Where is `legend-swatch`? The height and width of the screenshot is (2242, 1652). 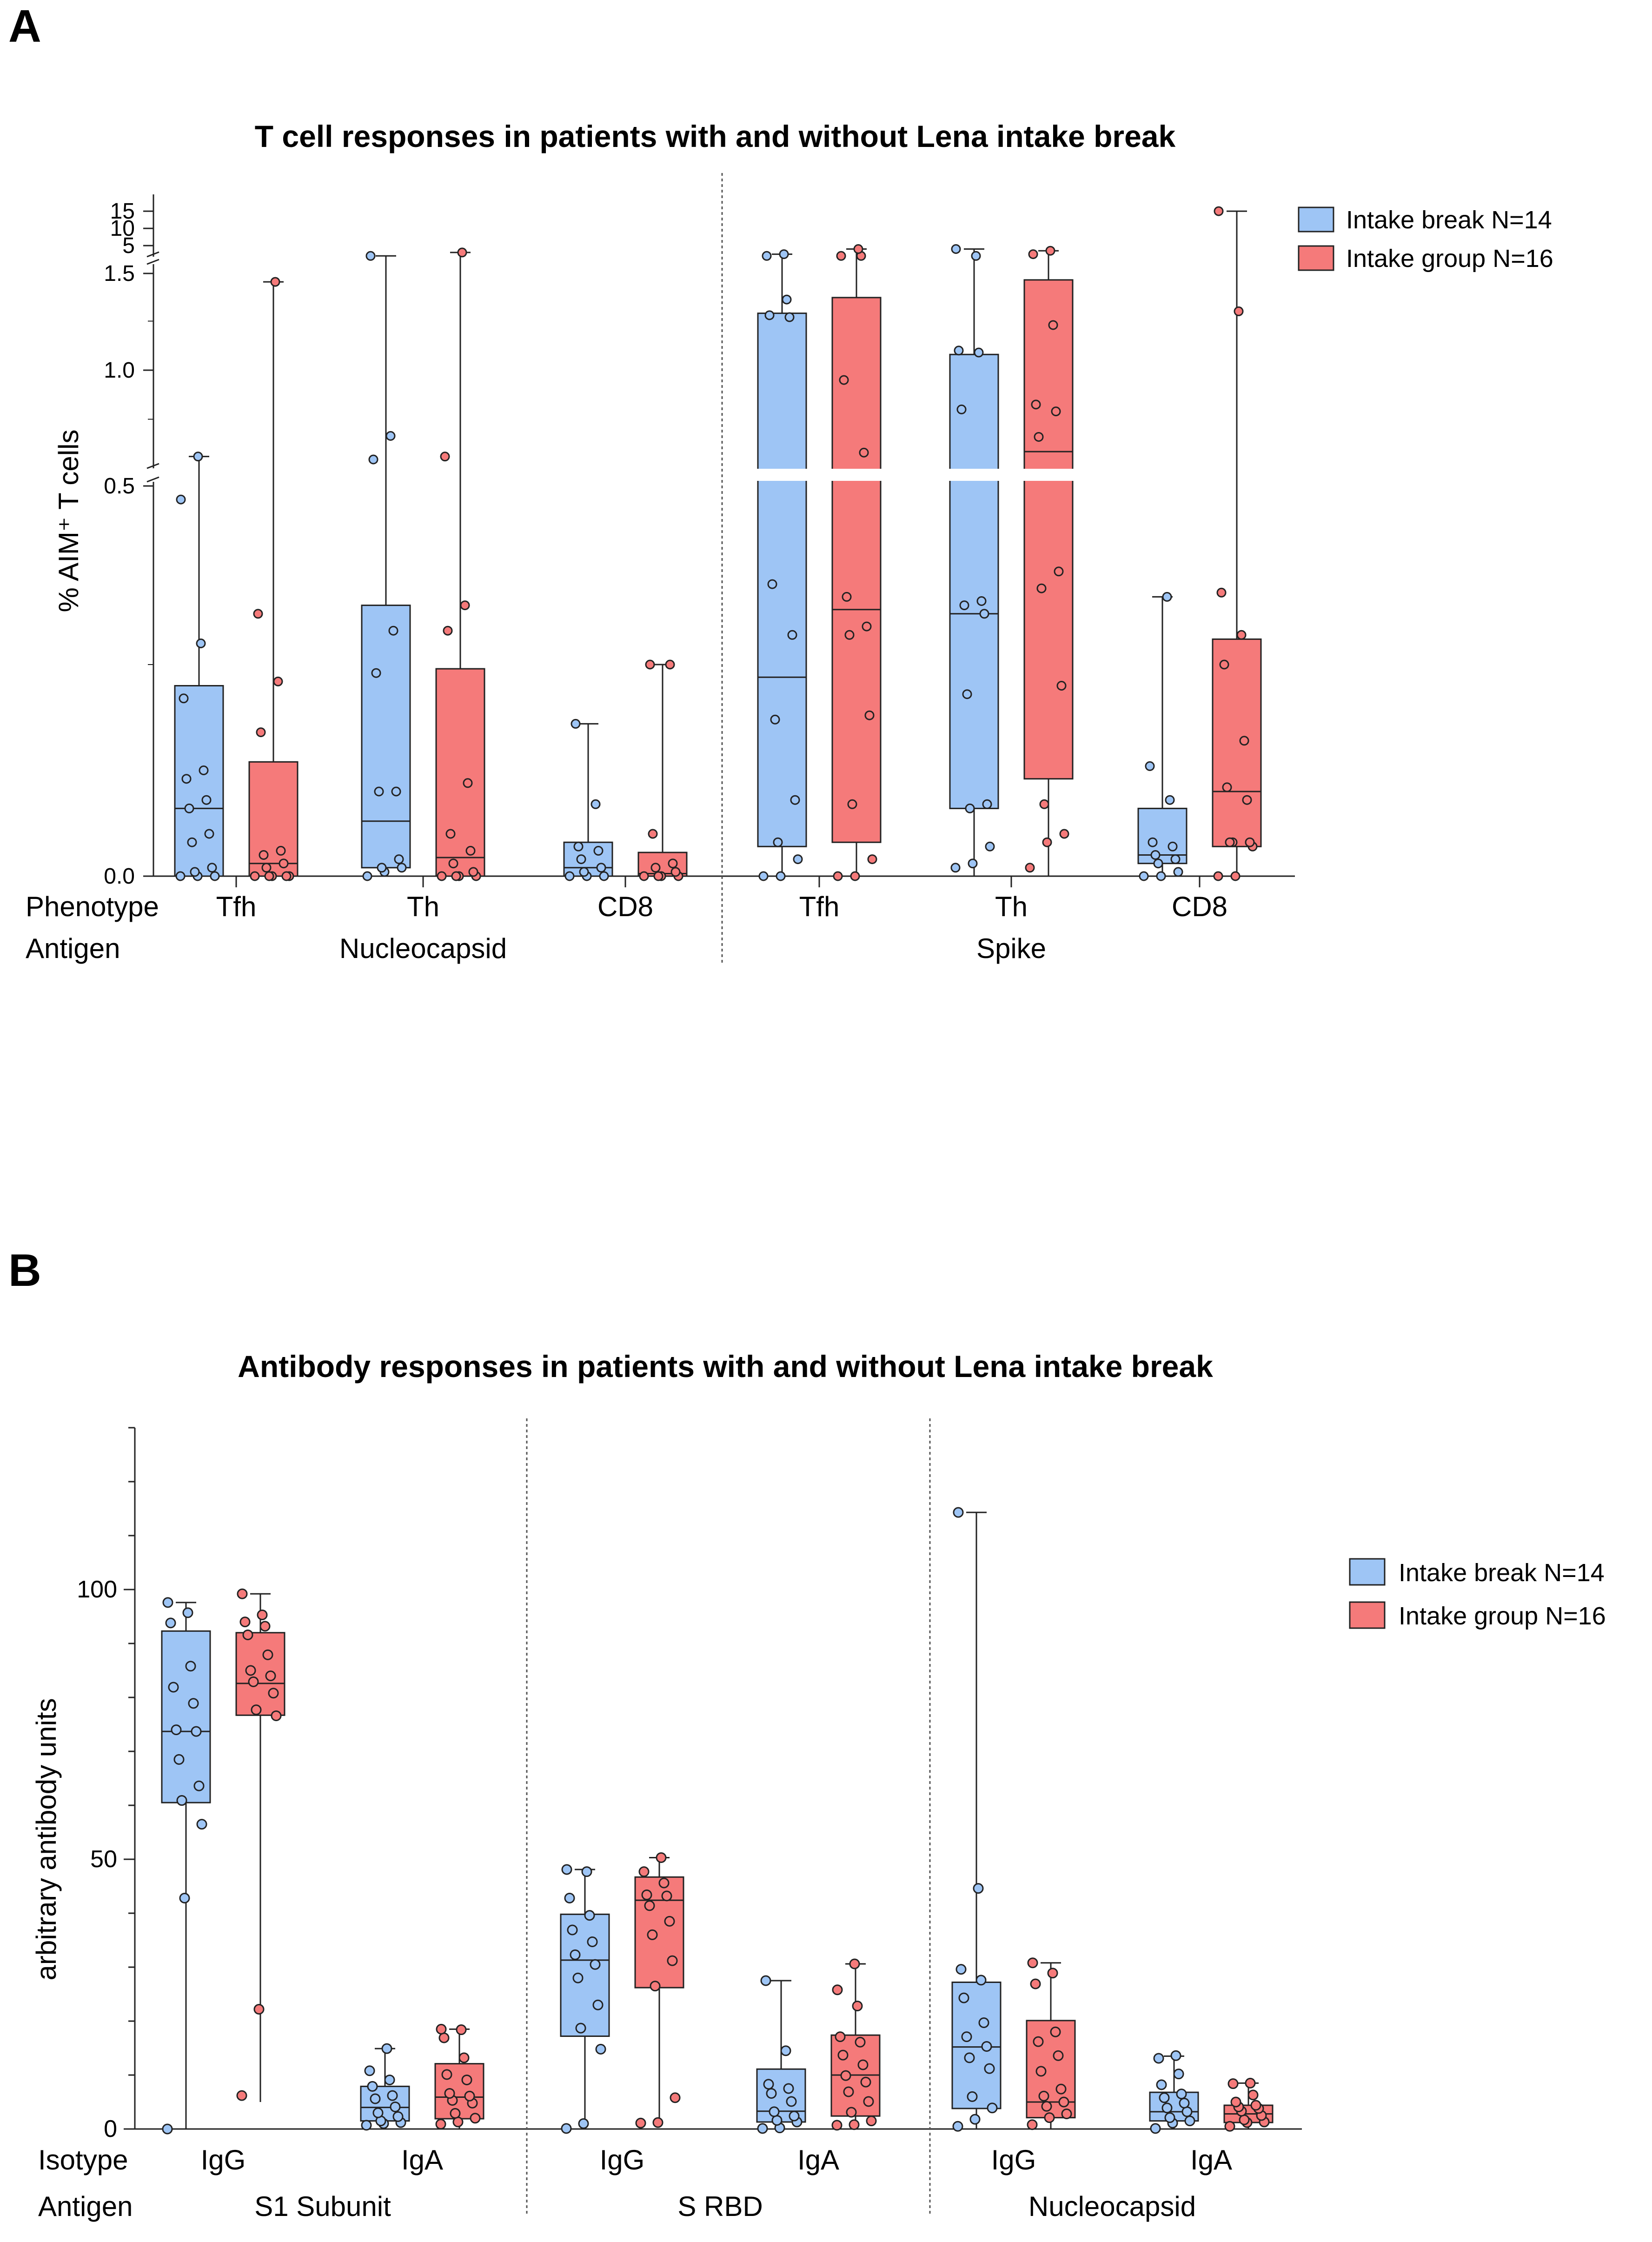
legend-swatch is located at coordinates (1367, 1615).